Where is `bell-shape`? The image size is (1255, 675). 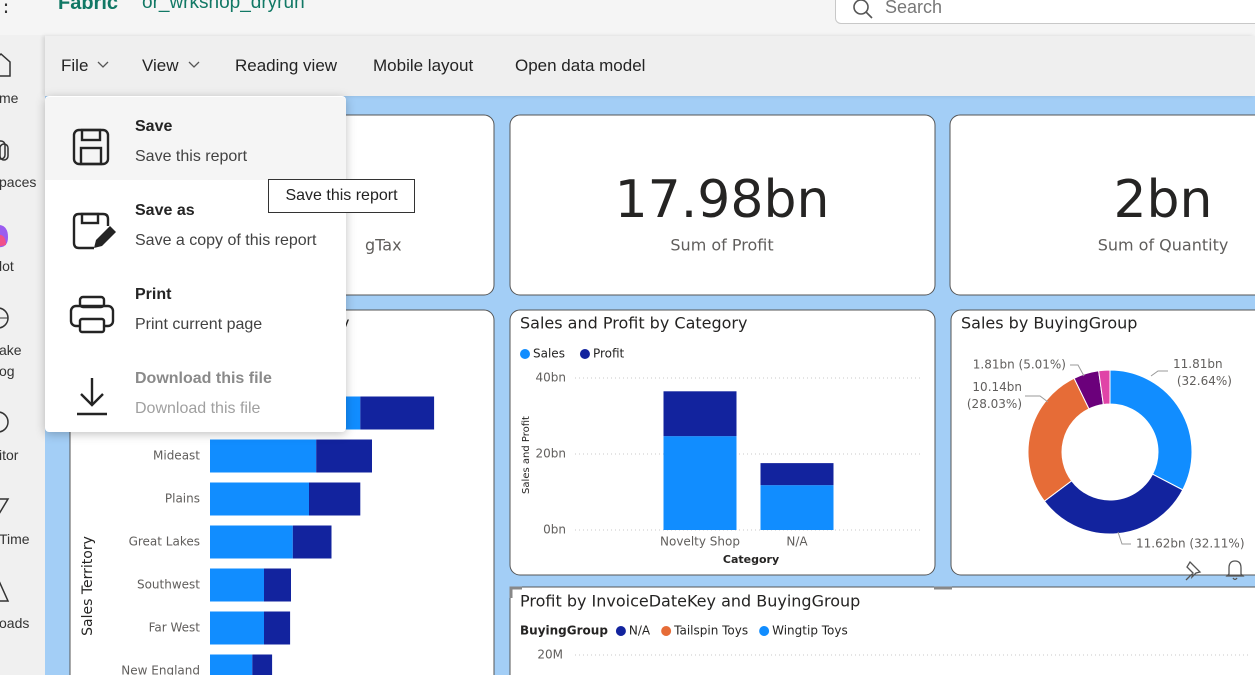
bell-shape is located at coordinates (1235, 570).